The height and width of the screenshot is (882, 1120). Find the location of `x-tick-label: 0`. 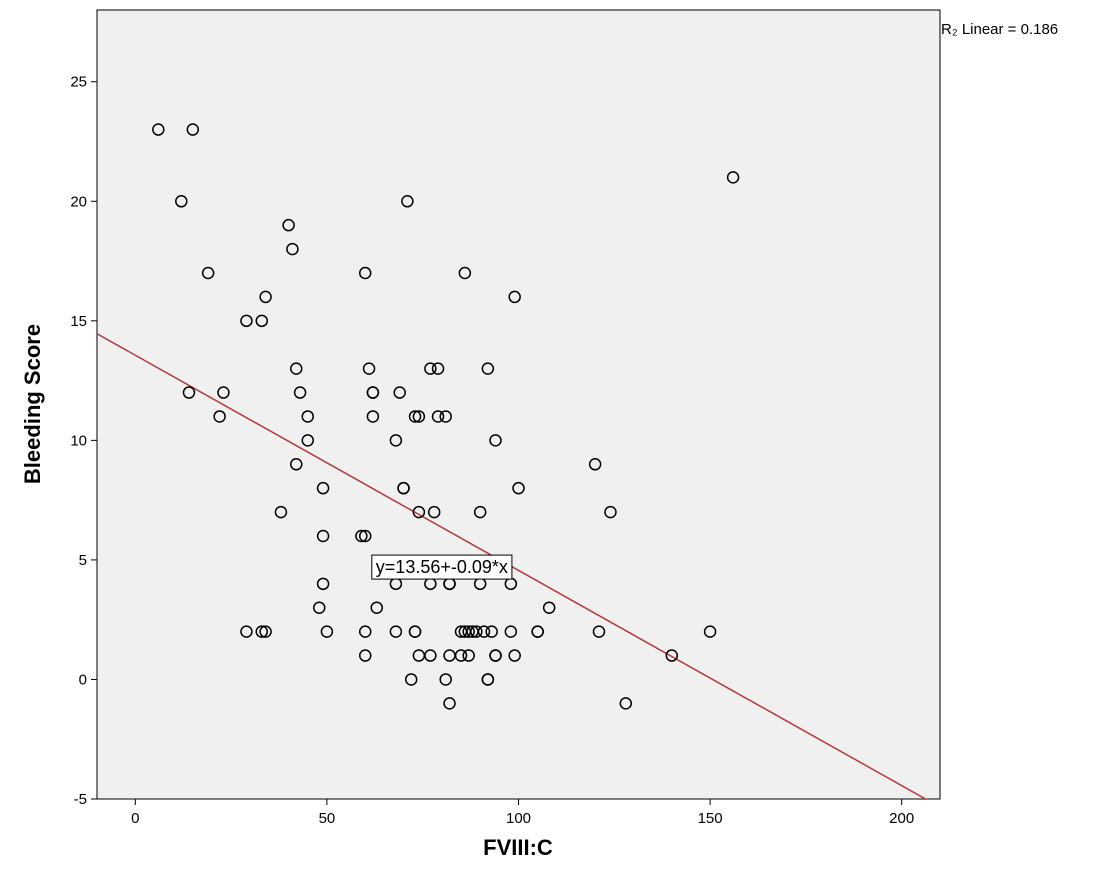

x-tick-label: 0 is located at coordinates (135, 818).